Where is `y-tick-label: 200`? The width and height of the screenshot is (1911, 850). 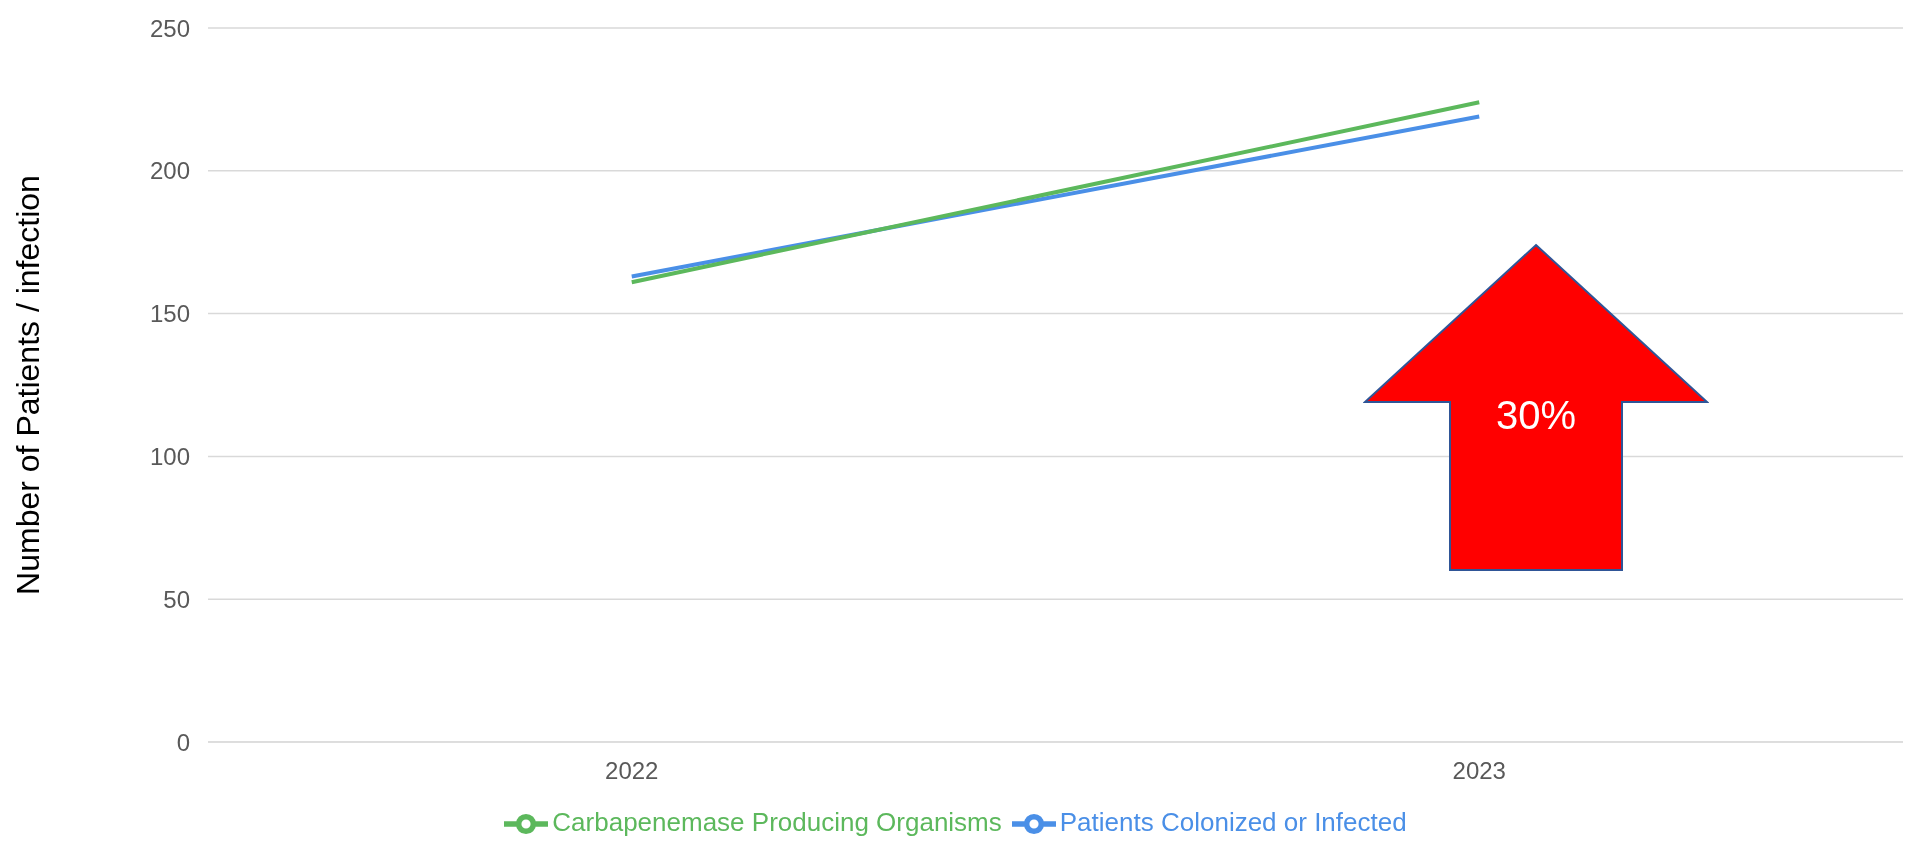
y-tick-label: 200 is located at coordinates (169, 171).